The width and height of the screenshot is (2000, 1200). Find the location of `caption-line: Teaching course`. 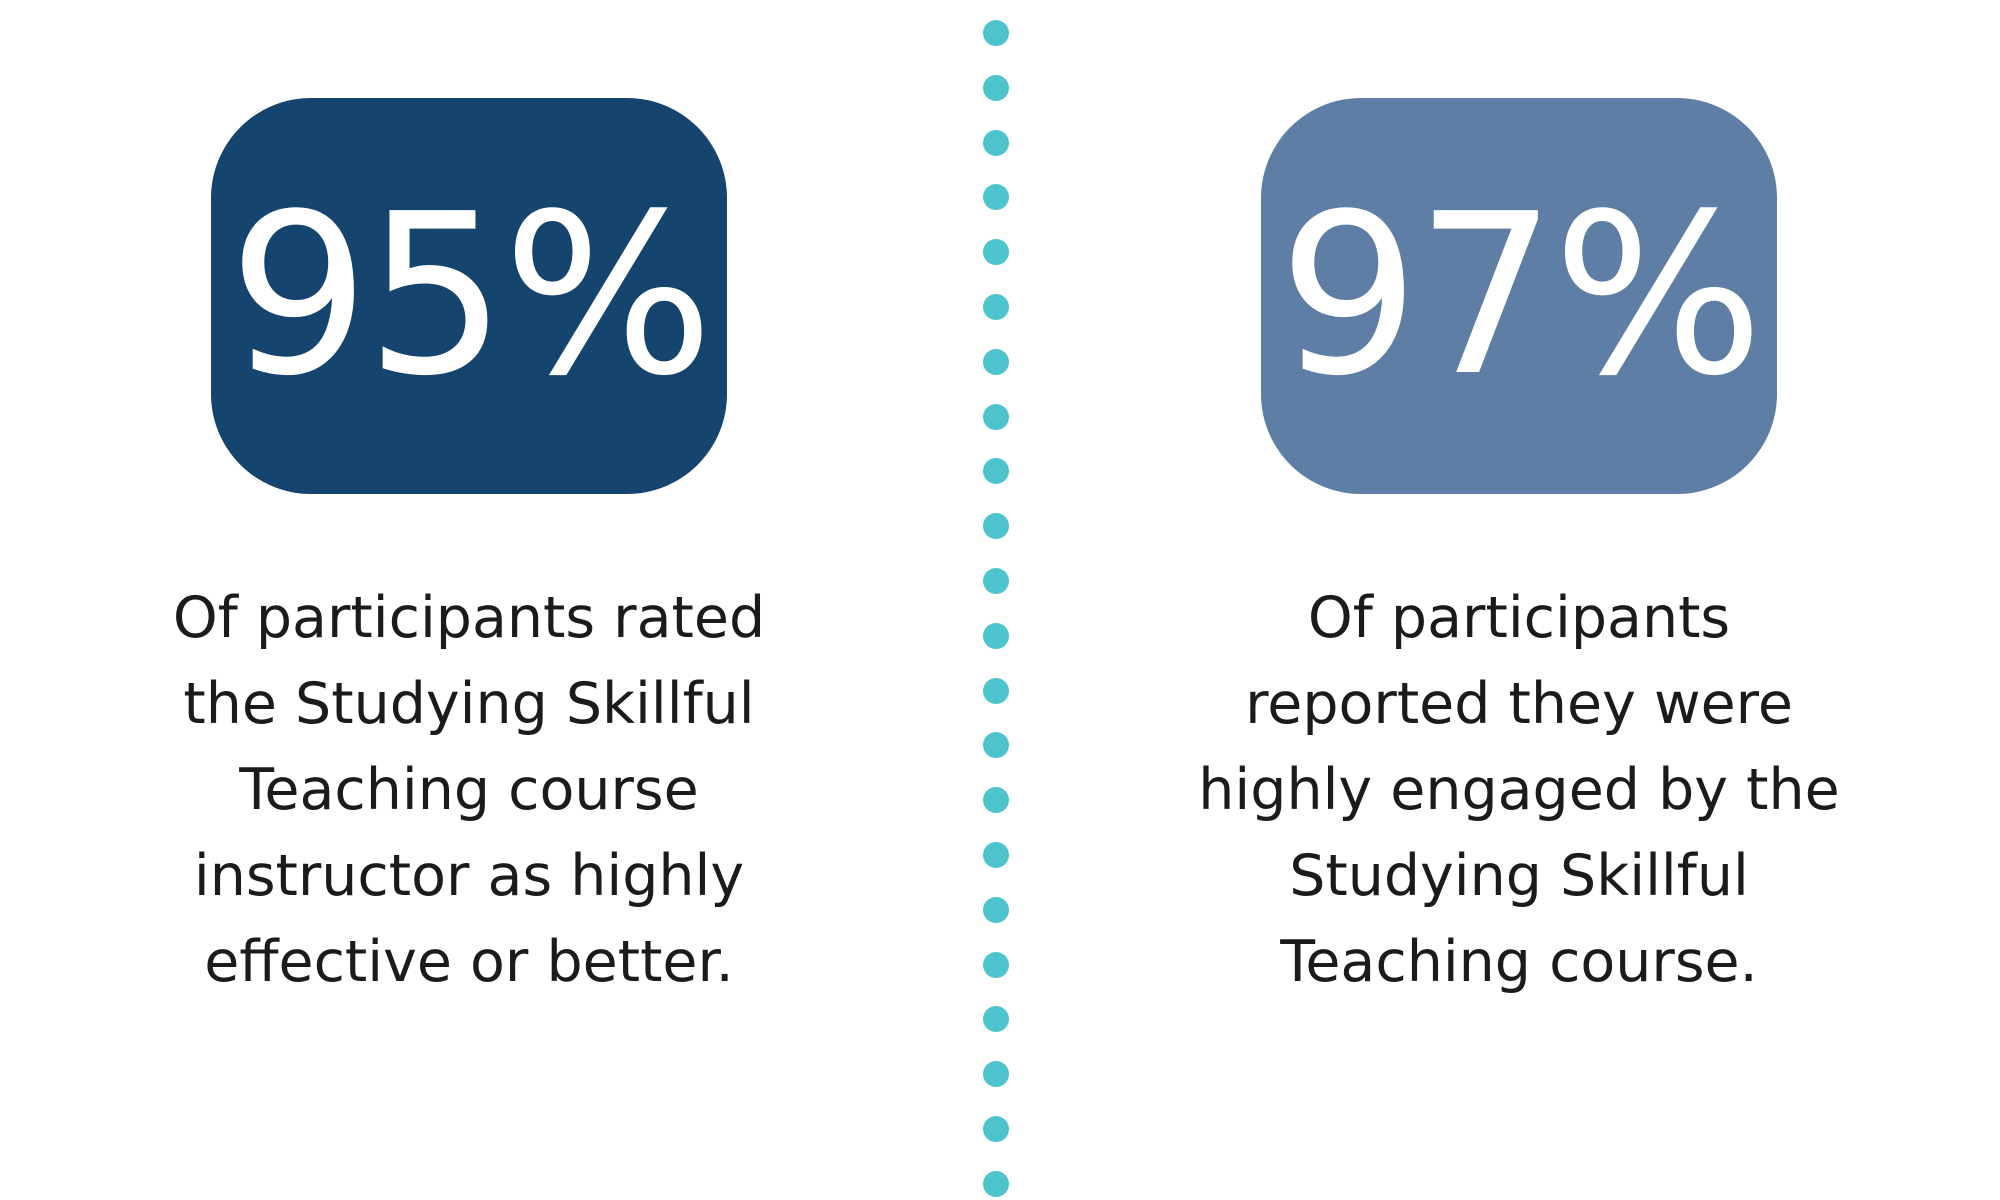

caption-line: Teaching course is located at coordinates (469, 790).